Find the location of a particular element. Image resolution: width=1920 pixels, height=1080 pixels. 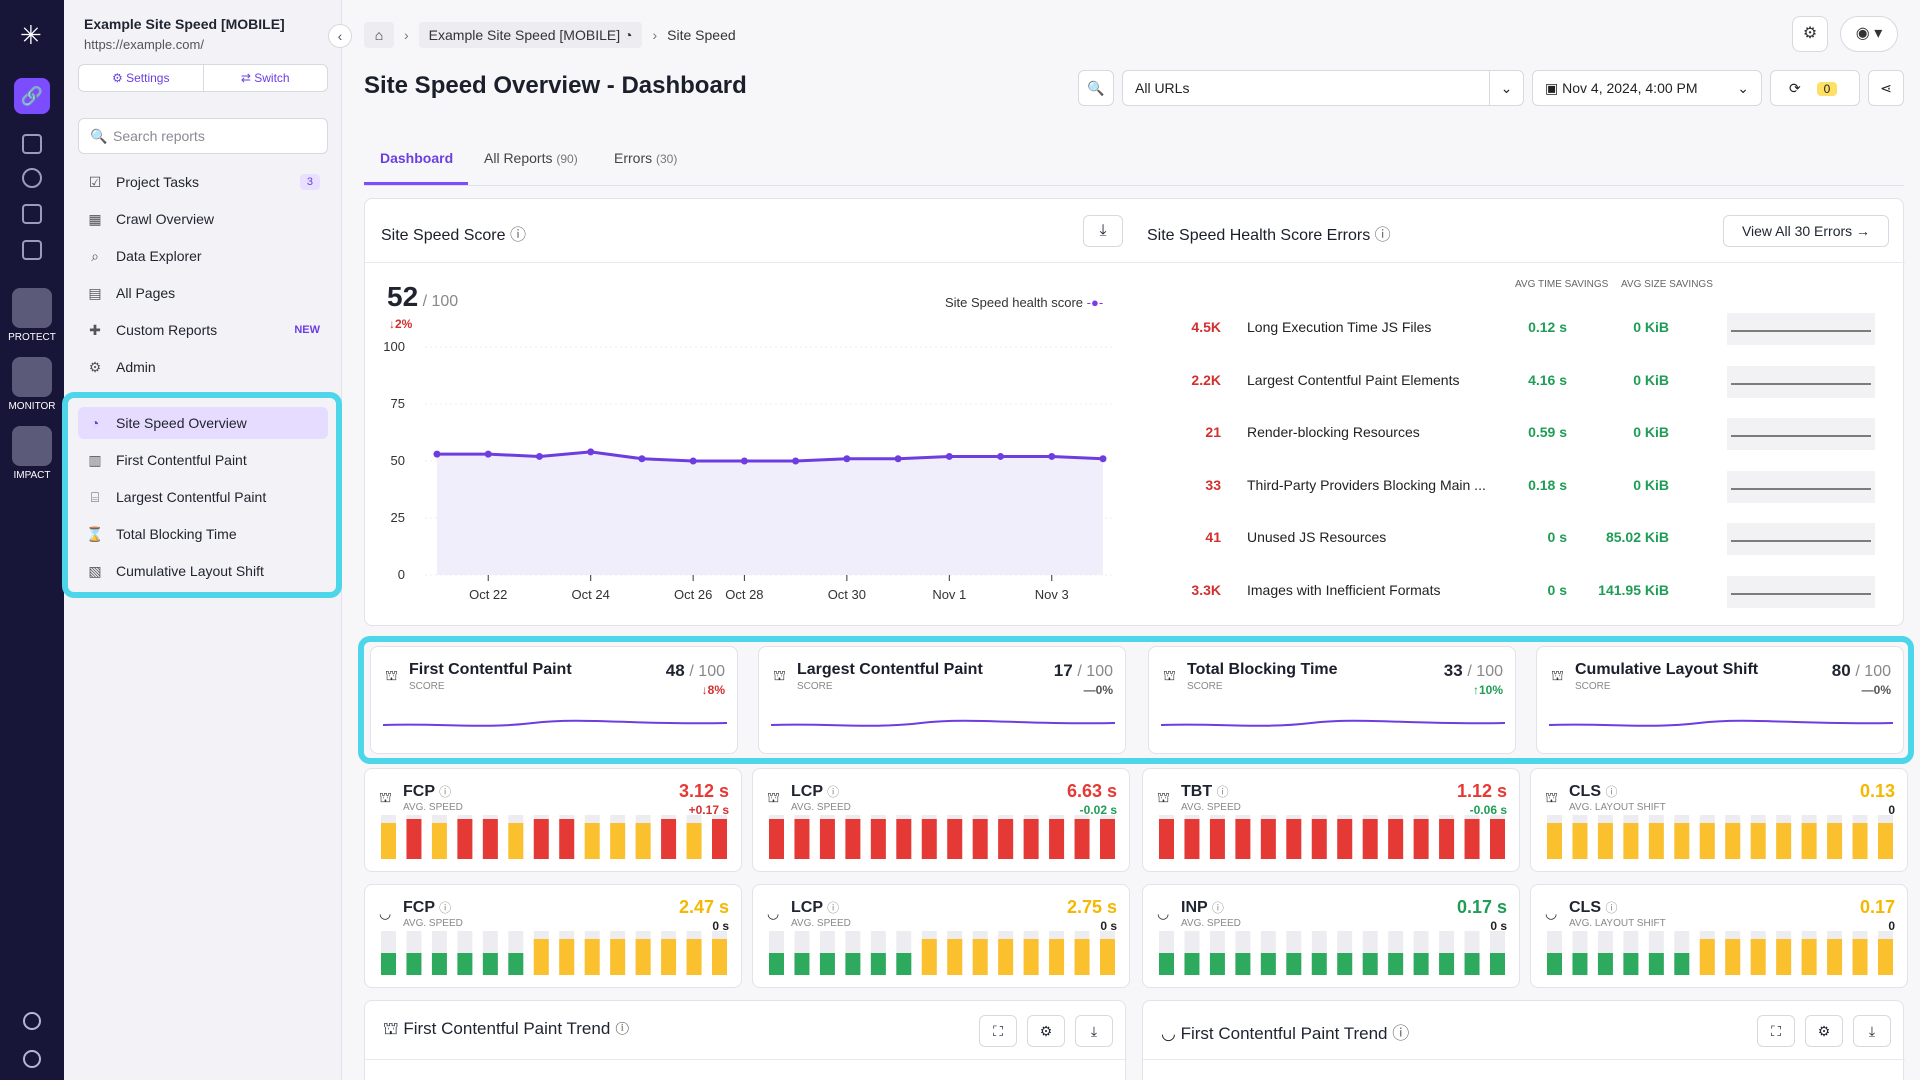

sidebar-item-first-contentful-paint: ▥ First Contentful Paint is located at coordinates (203, 460).